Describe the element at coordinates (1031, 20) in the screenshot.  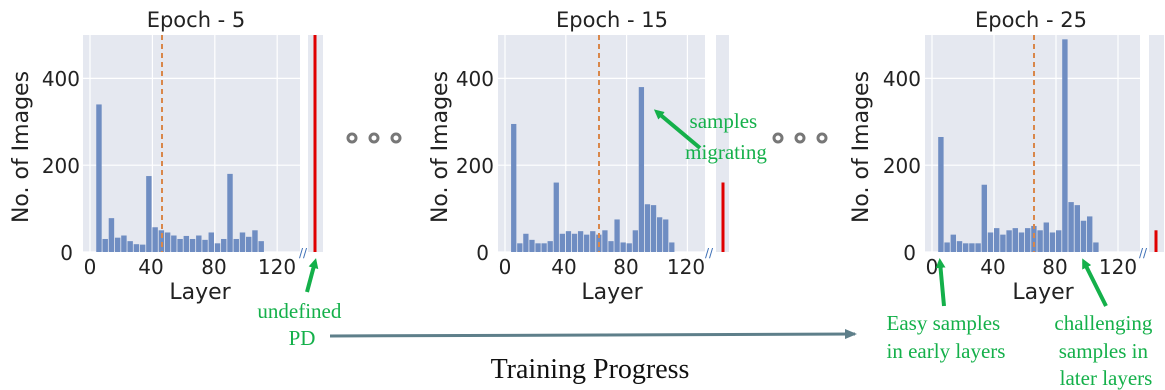
I see `chart-title: Epoch - 25` at that location.